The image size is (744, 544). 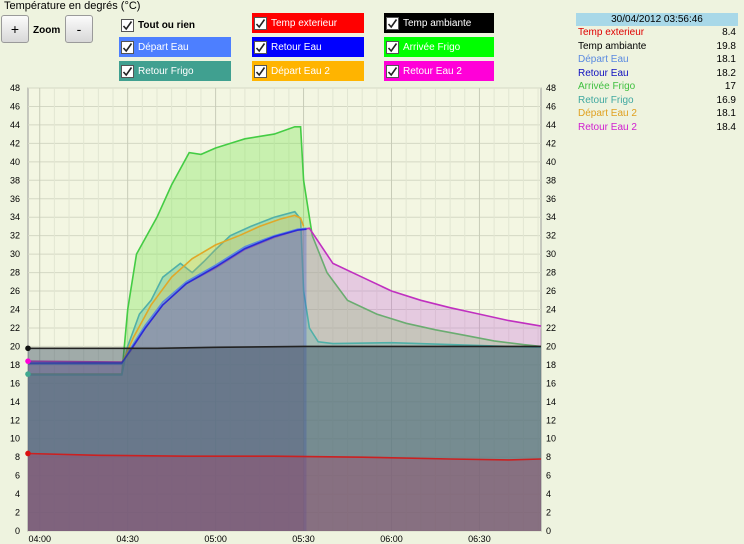 What do you see at coordinates (167, 296) in the screenshot?
I see `series-line-retour-eau` at bounding box center [167, 296].